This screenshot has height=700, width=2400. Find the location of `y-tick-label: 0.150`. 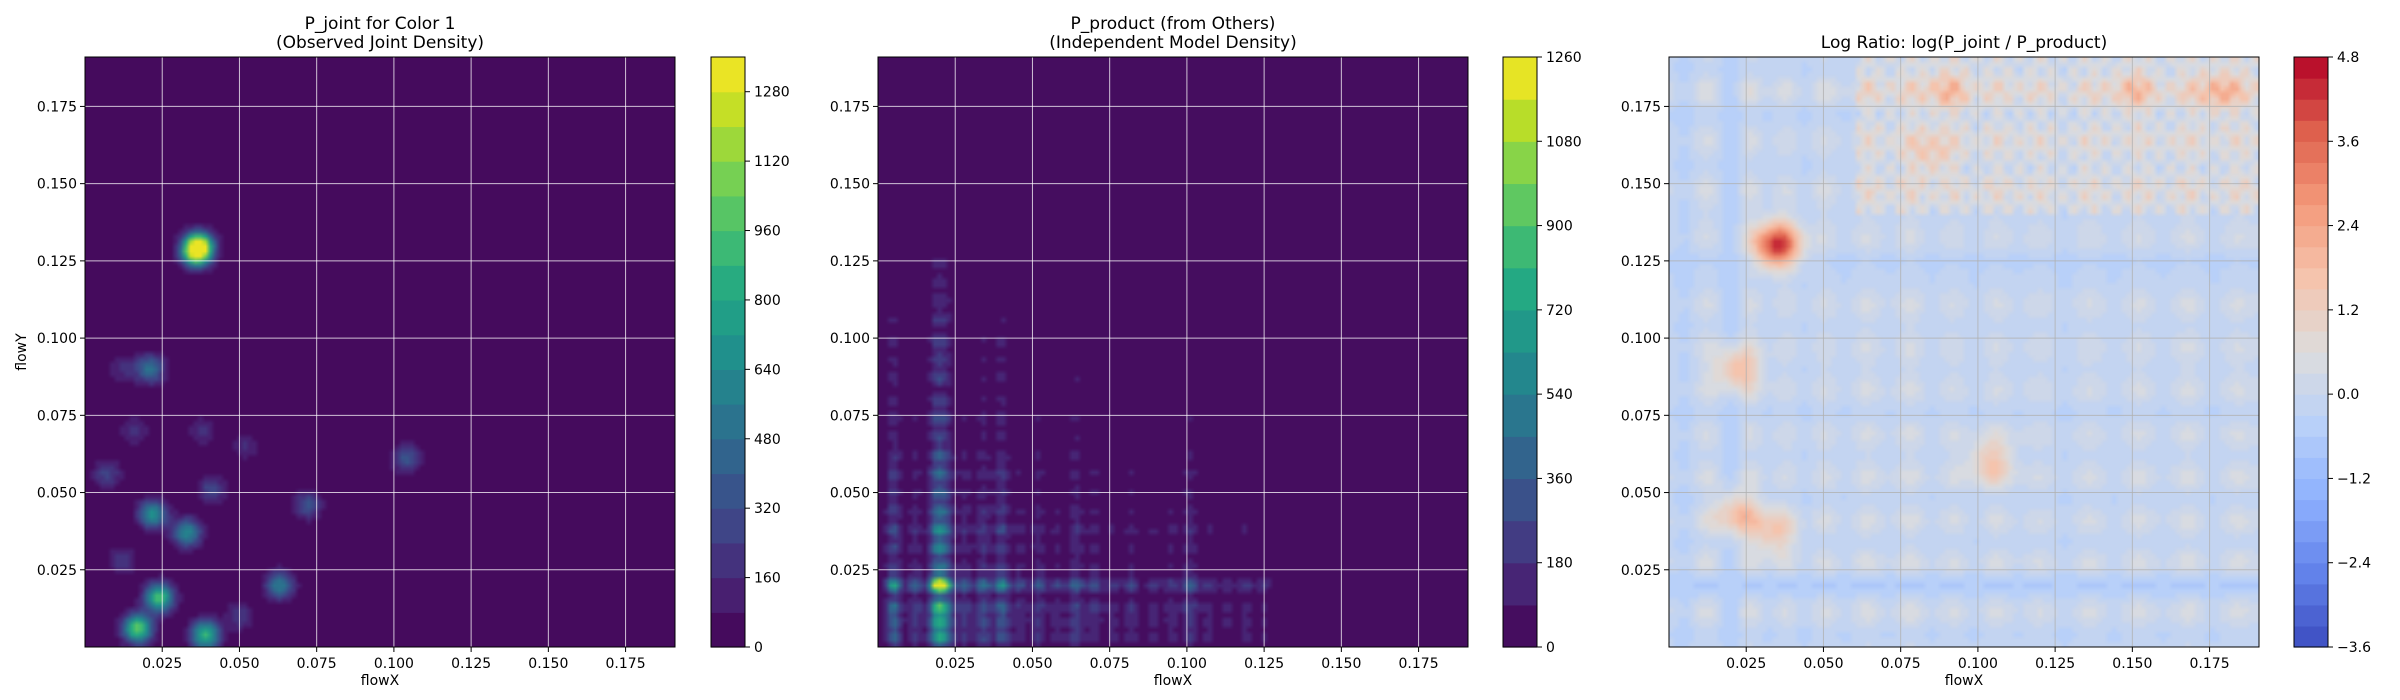

y-tick-label: 0.150 is located at coordinates (57, 185).